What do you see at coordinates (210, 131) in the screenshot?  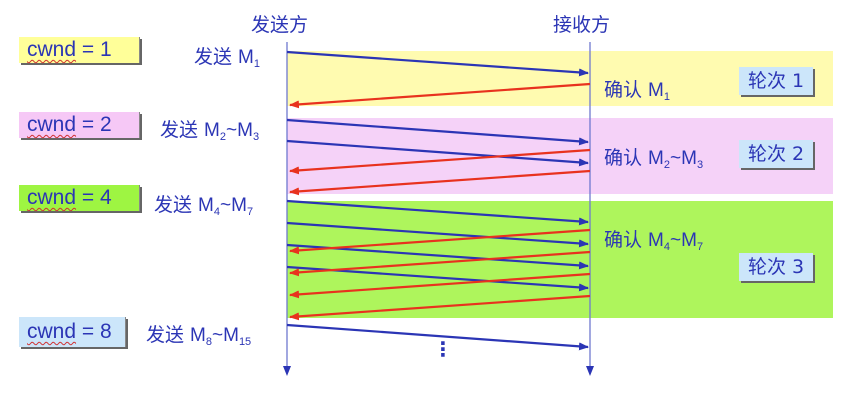 I see `send-label-round-2: 发送 M2~M3` at bounding box center [210, 131].